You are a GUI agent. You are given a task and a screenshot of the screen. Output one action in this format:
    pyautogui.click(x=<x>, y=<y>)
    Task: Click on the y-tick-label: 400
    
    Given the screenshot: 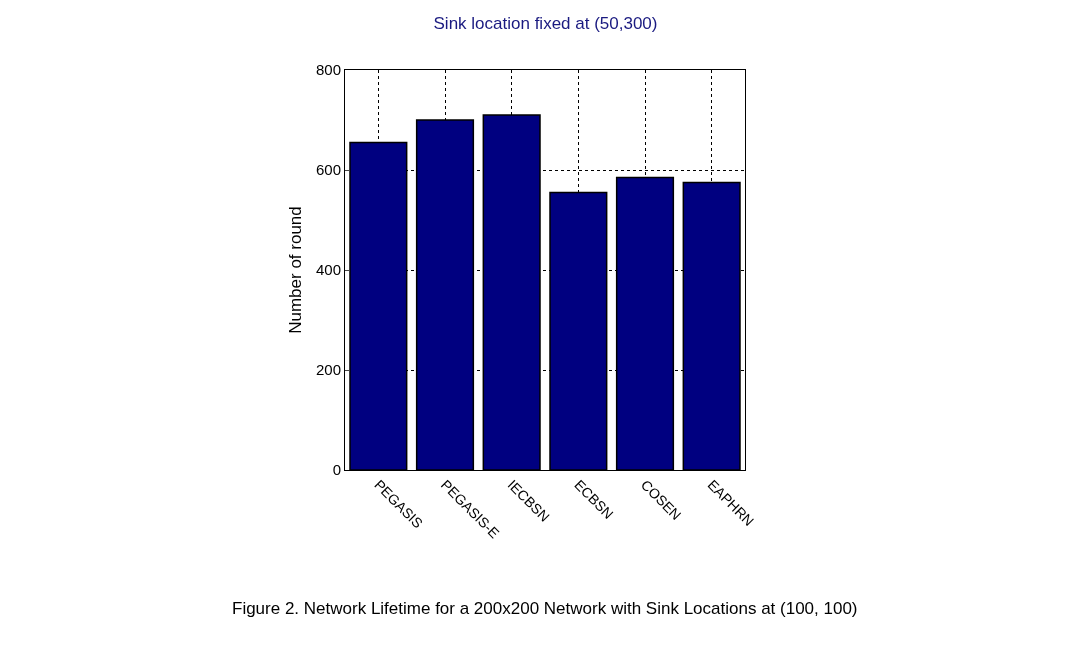 What is the action you would take?
    pyautogui.click(x=328, y=270)
    